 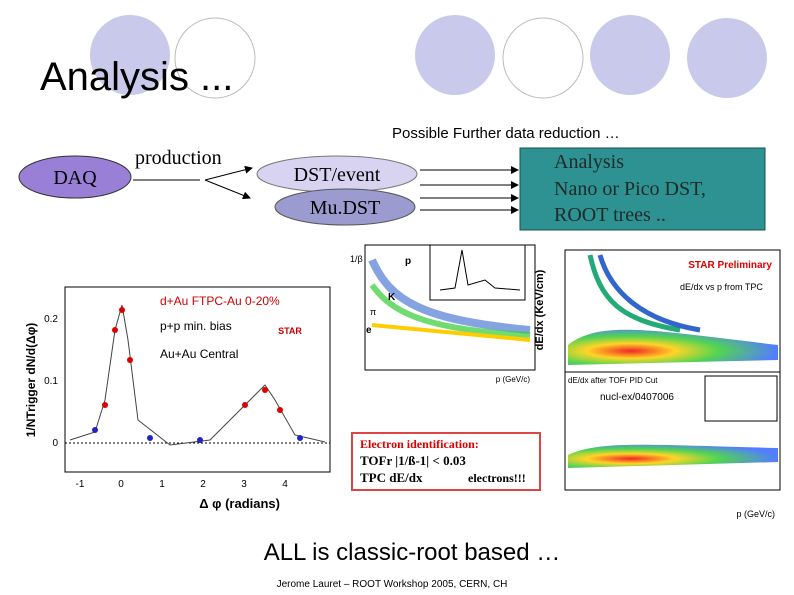 What do you see at coordinates (589, 162) in the screenshot?
I see `analysis-line: Analysis` at bounding box center [589, 162].